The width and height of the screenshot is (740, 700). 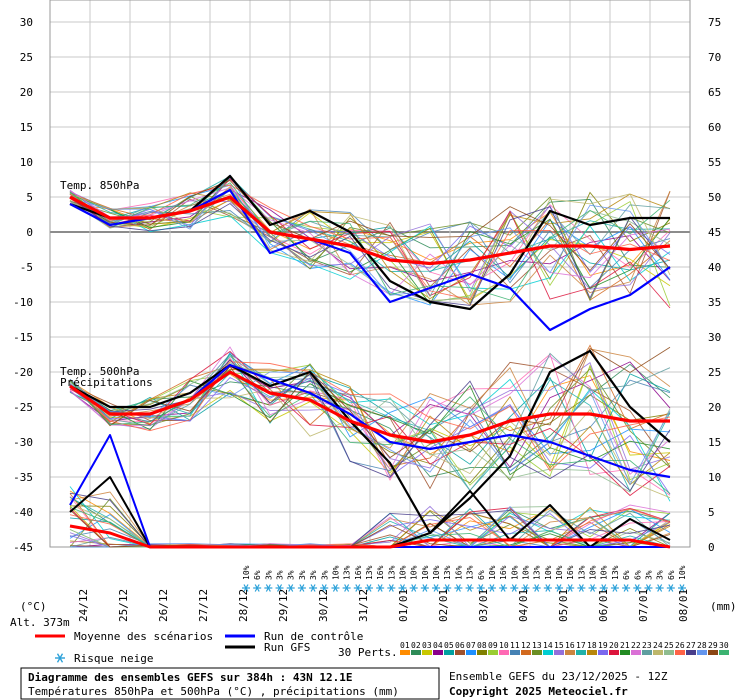 What do you see at coordinates (714, 127) in the screenshot?
I see `right-tick-label: 60` at bounding box center [714, 127].